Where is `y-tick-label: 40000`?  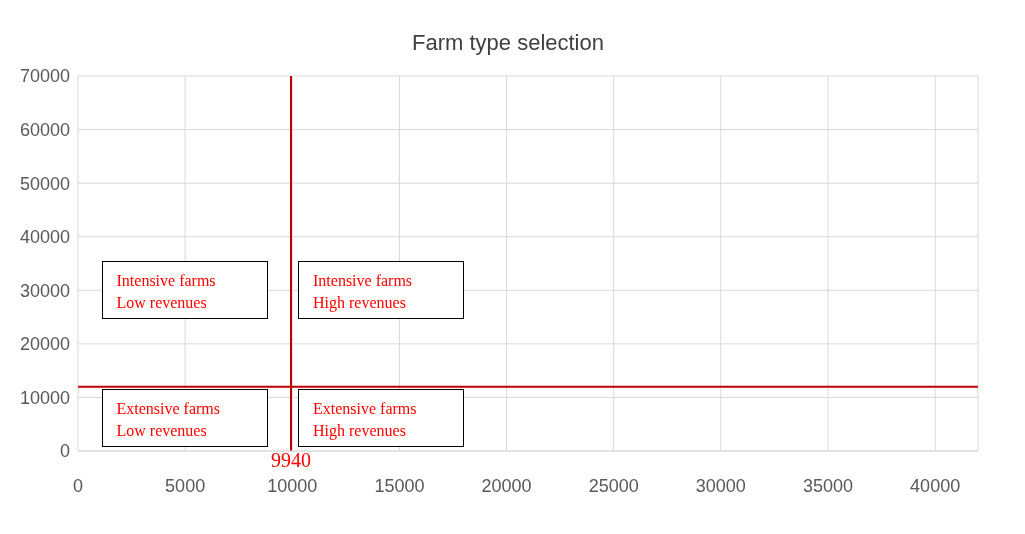
y-tick-label: 40000 is located at coordinates (44, 237).